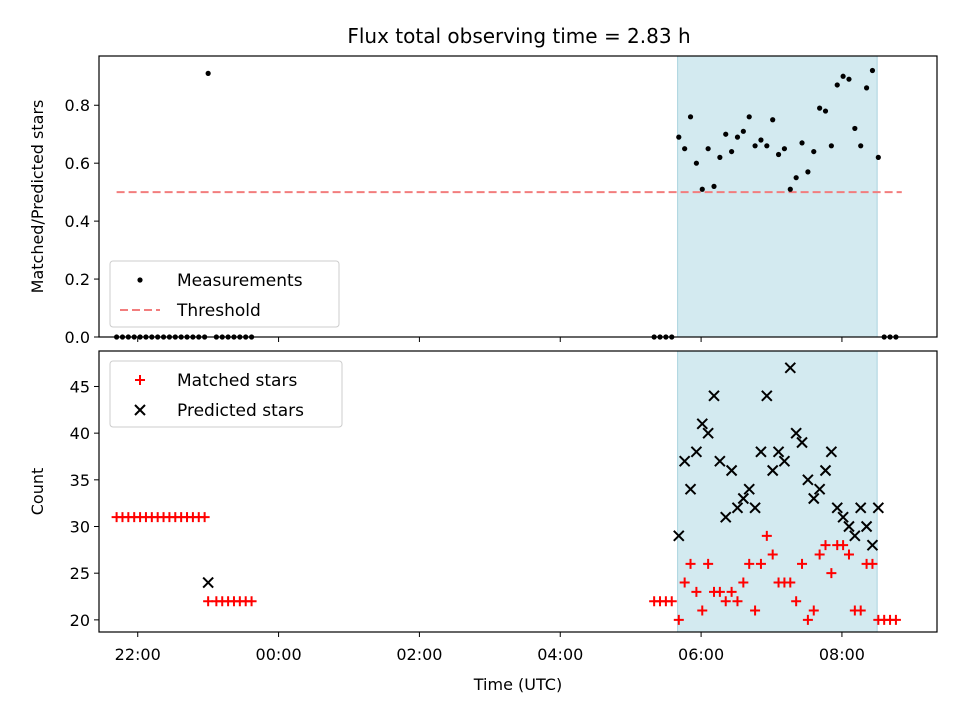 Image resolution: width=960 pixels, height=720 pixels. I want to click on chart-title: Flux total observing time = 2.83 h, so click(518, 36).